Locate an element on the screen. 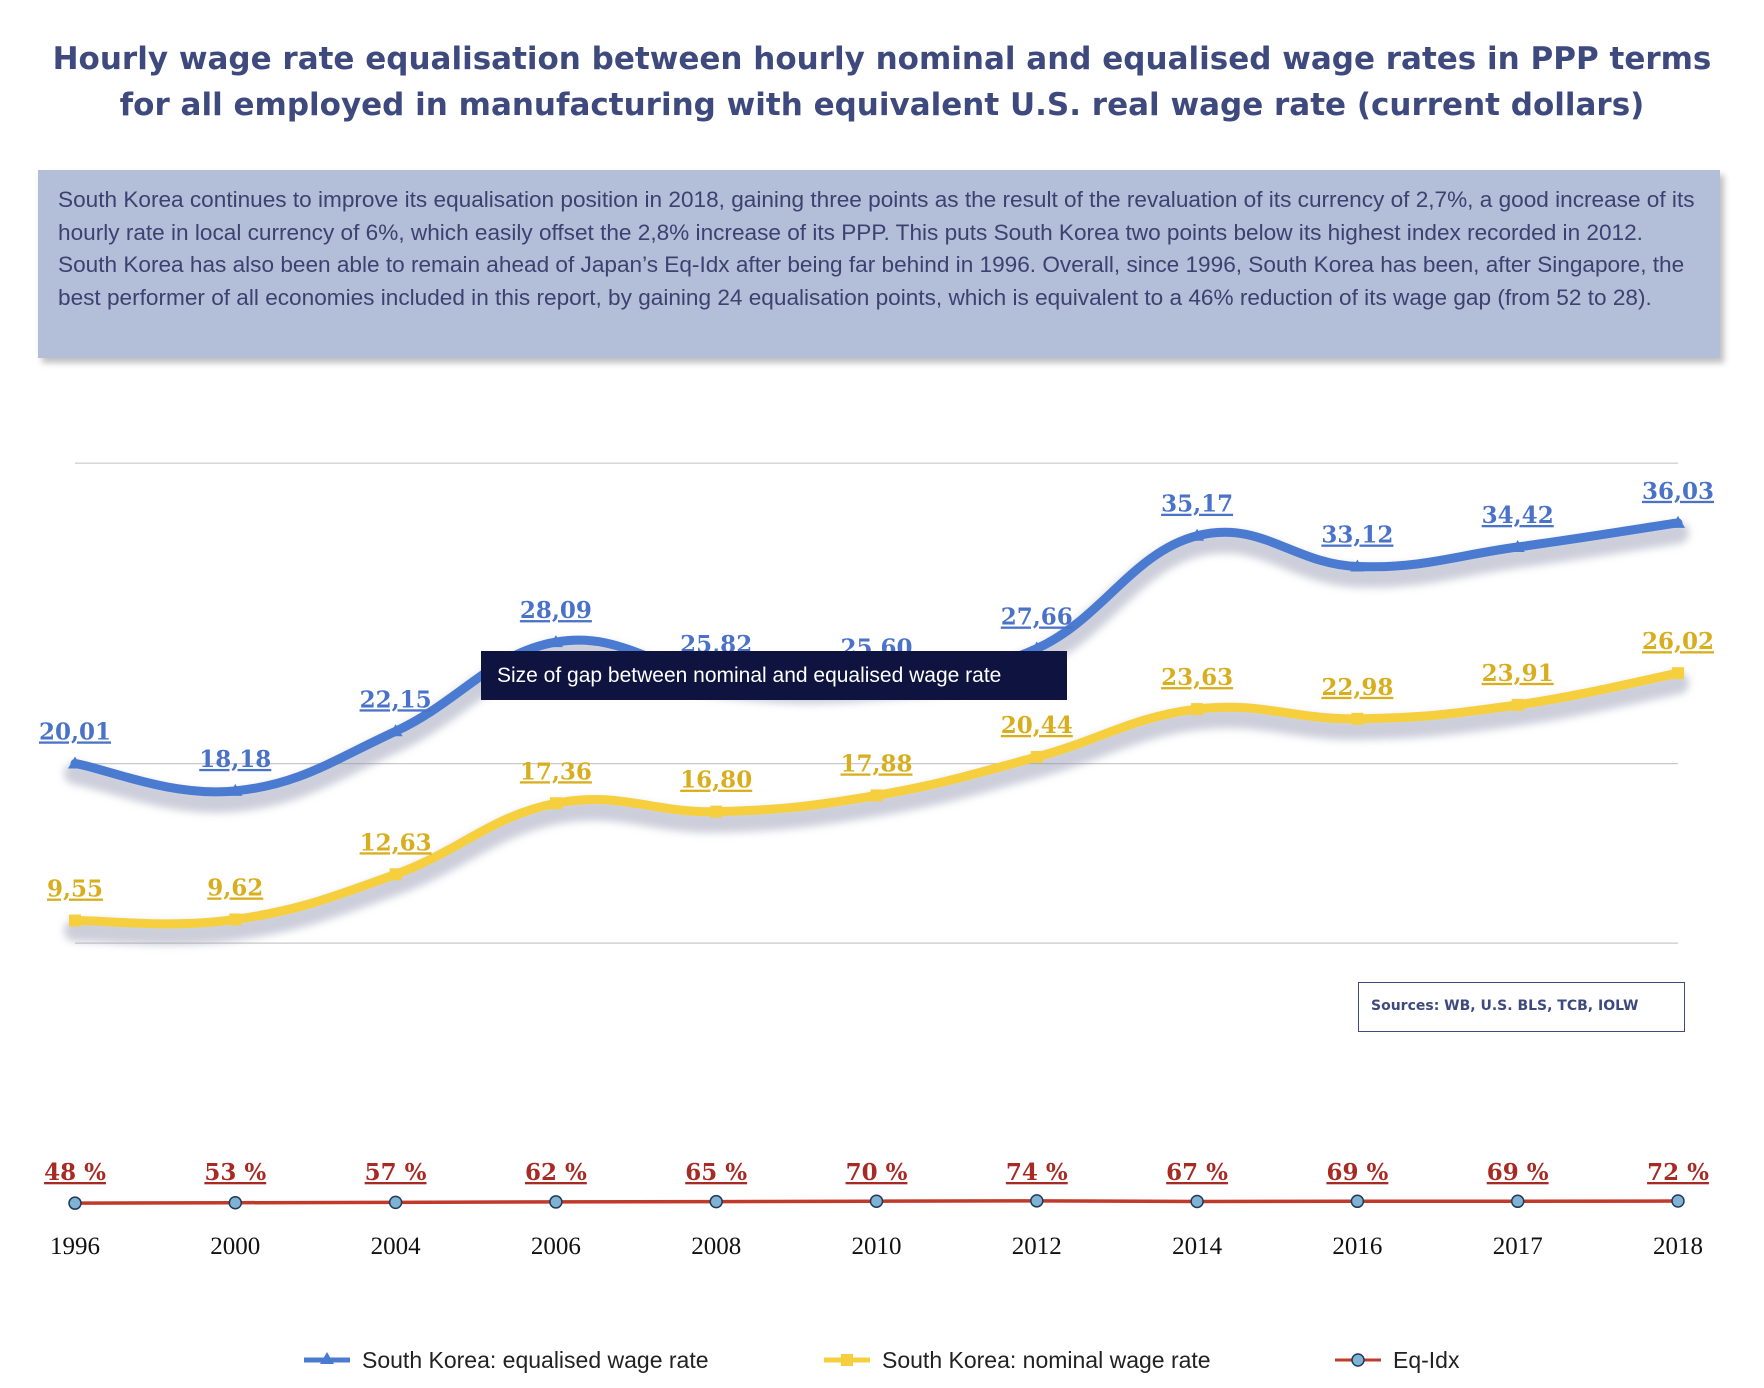  eqidx-data-label: 70 % is located at coordinates (877, 1172).